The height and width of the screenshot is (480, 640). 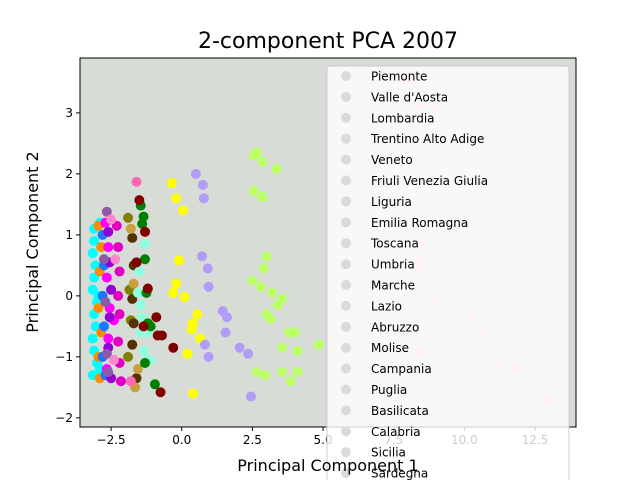 What do you see at coordinates (393, 286) in the screenshot?
I see `legend-entry: Marche` at bounding box center [393, 286].